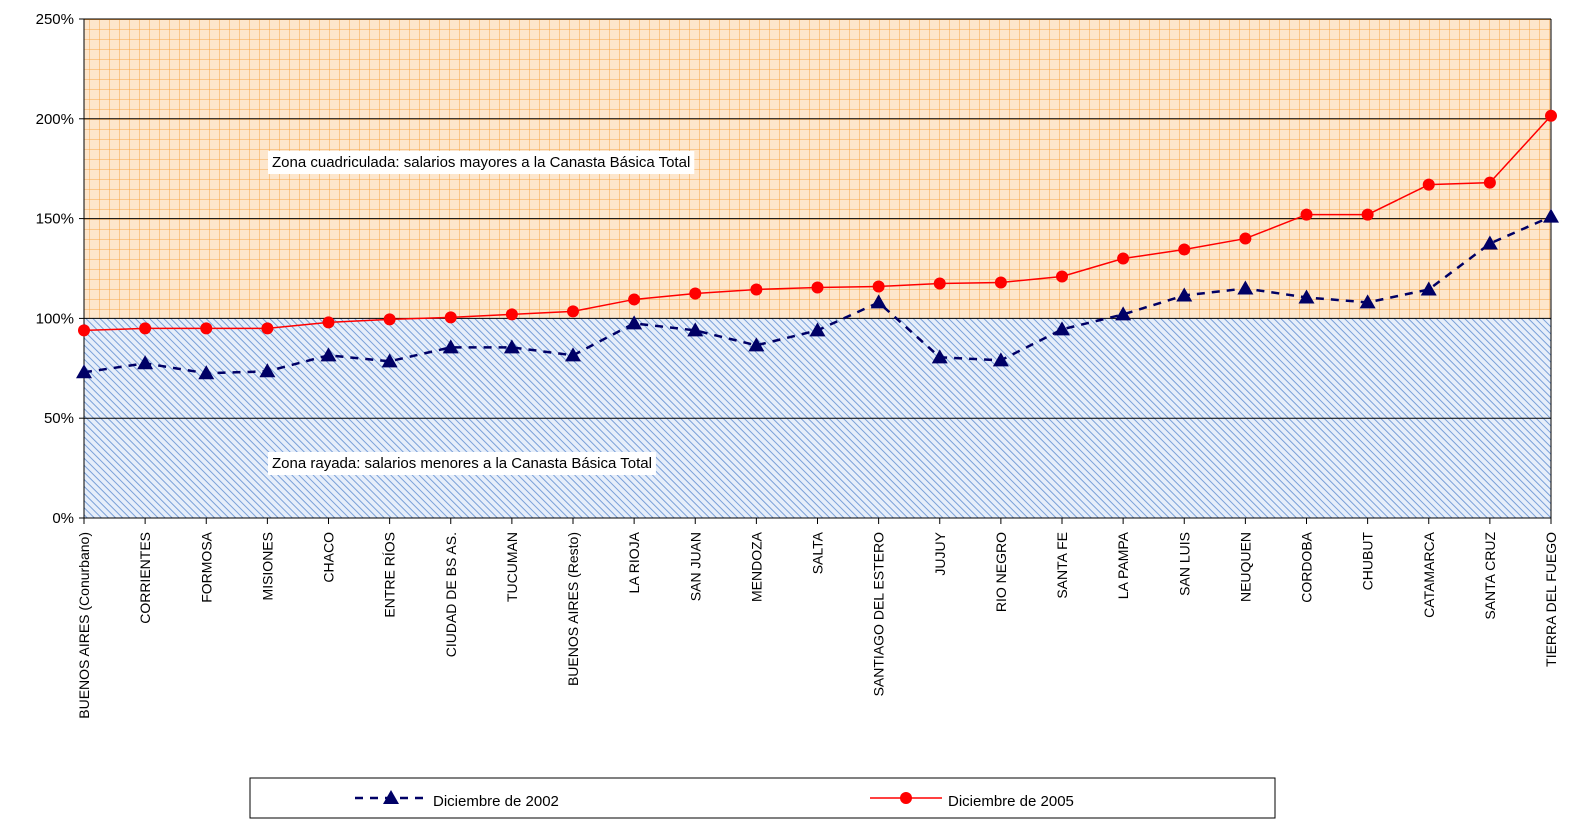  Describe the element at coordinates (55, 119) in the screenshot. I see `y-tick-label: 200%` at that location.